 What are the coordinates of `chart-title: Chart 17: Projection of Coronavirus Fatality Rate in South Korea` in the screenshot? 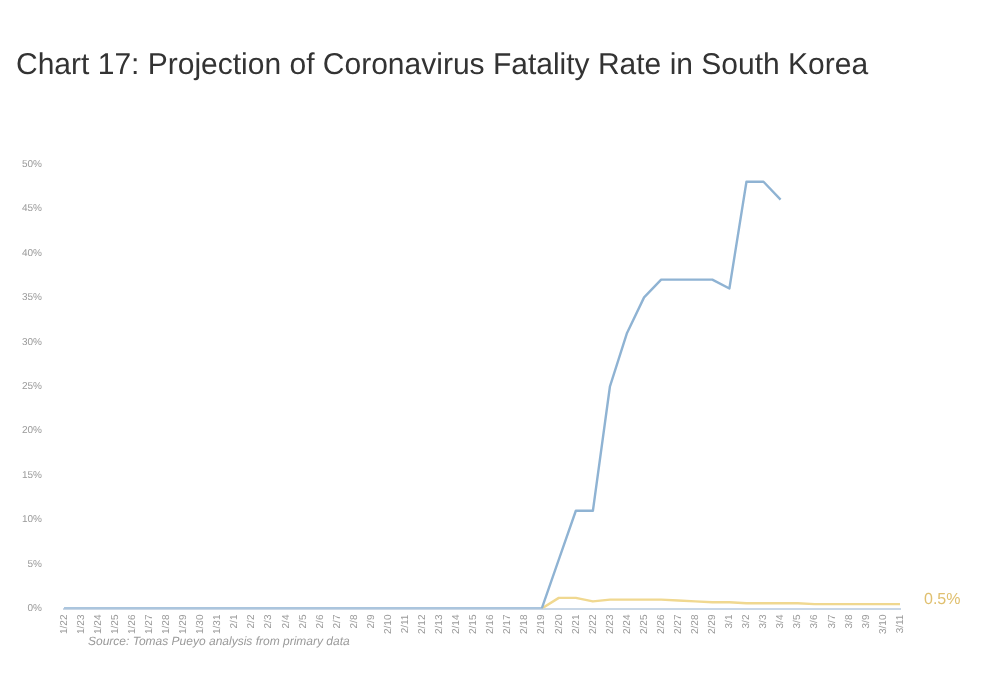 It's located at (443, 65).